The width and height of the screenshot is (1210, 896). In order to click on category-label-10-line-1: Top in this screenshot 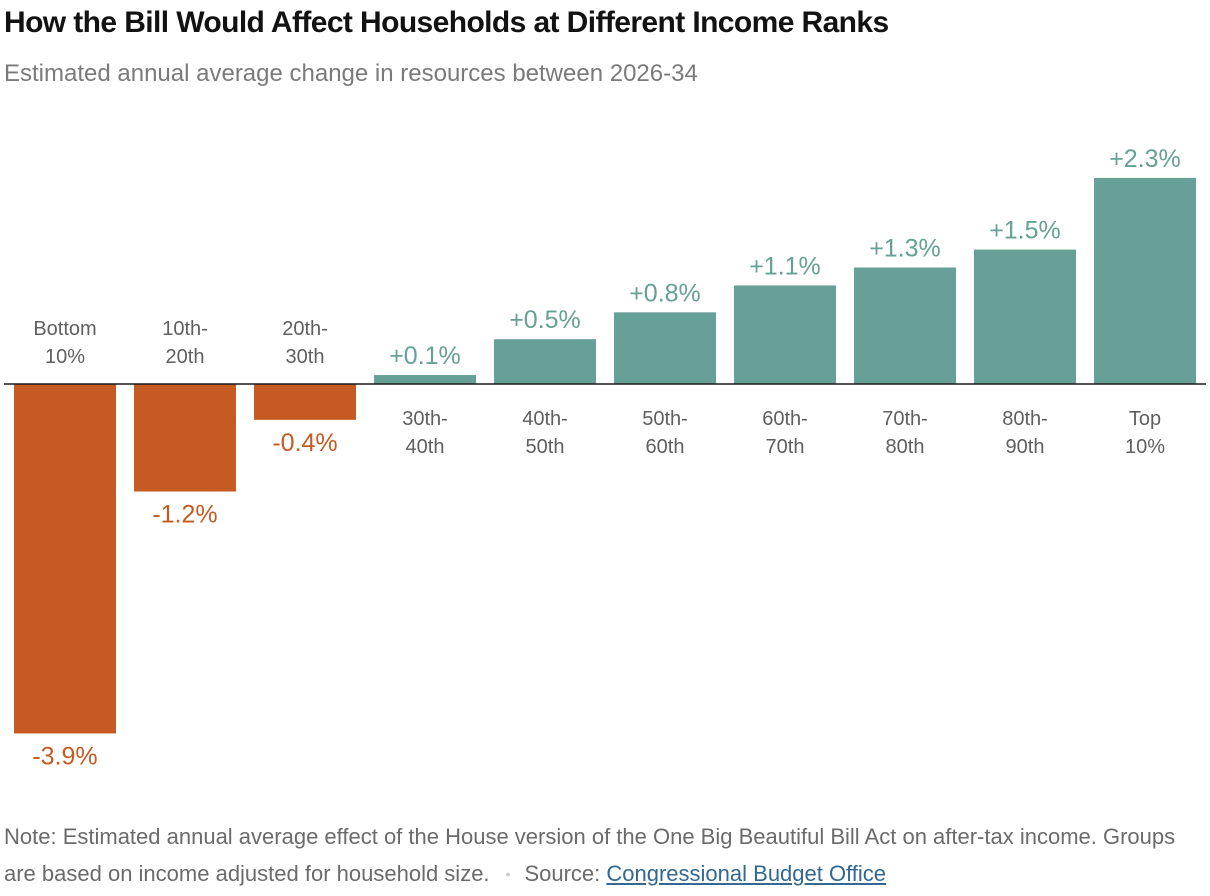, I will do `click(1145, 419)`.